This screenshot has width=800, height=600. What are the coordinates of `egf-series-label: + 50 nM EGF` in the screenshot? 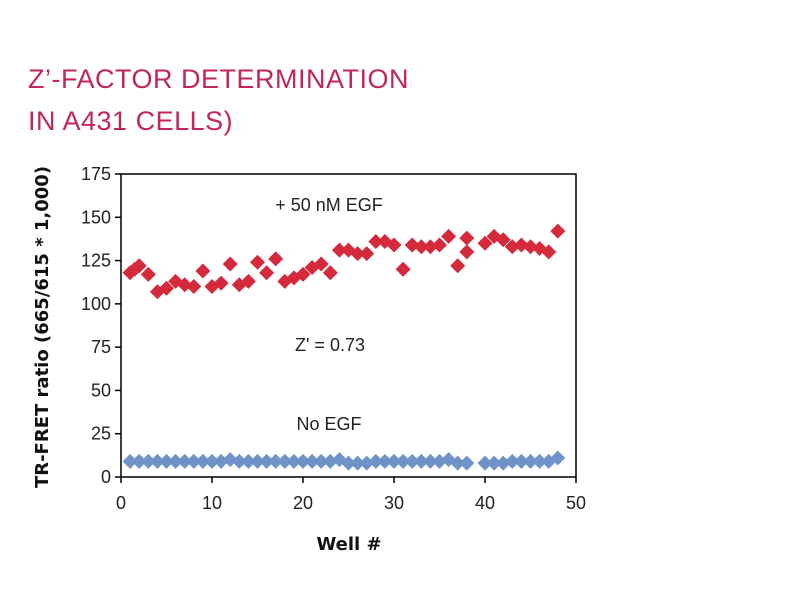 It's located at (329, 205).